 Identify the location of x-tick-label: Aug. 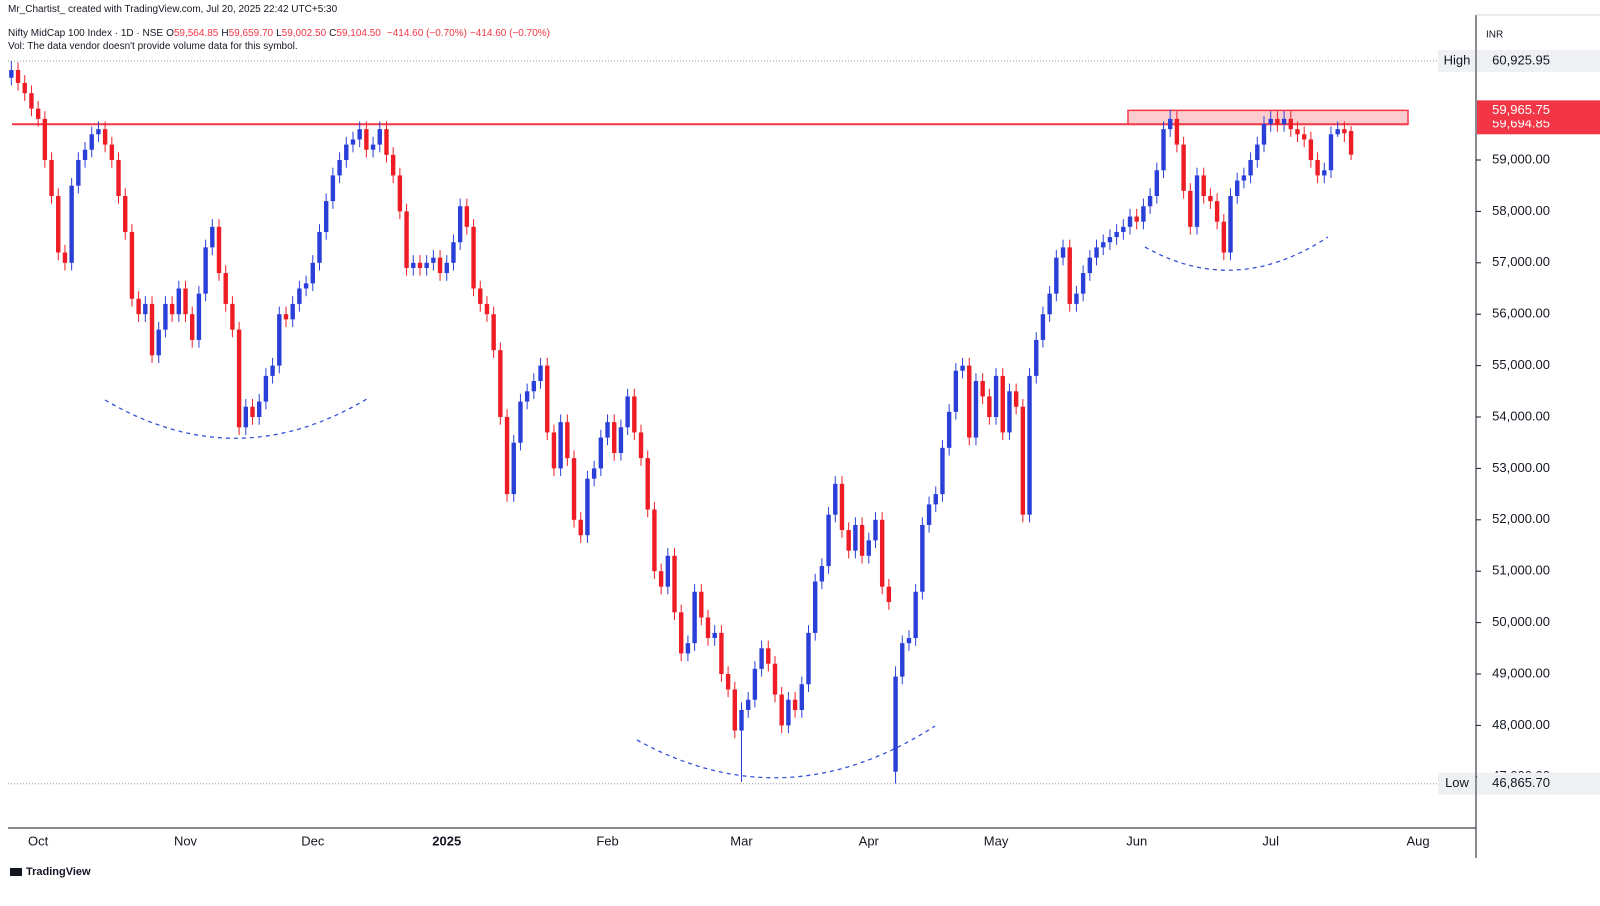
(1417, 840).